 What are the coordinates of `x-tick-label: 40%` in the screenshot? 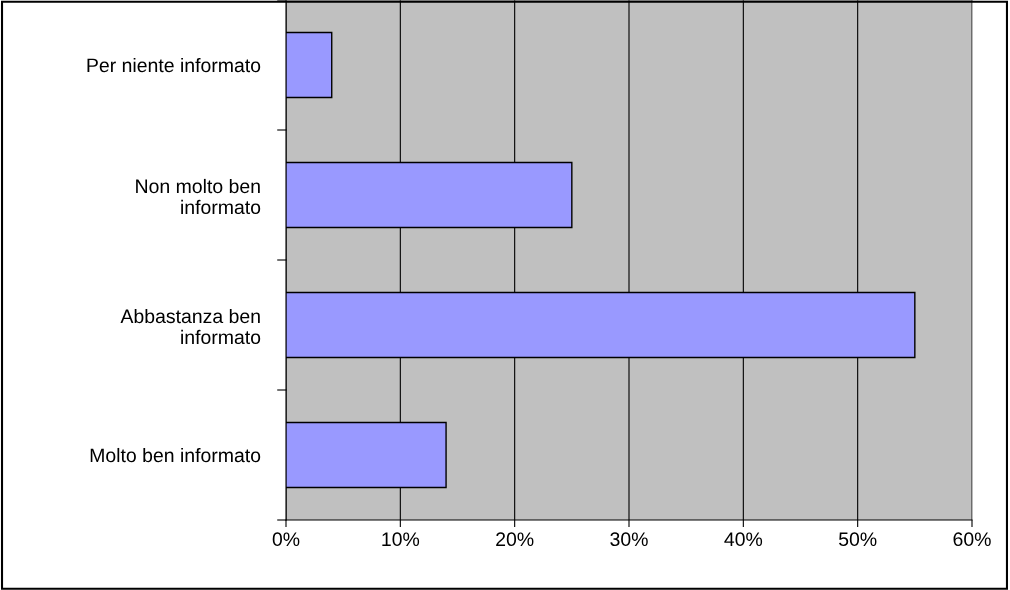 It's located at (743, 539).